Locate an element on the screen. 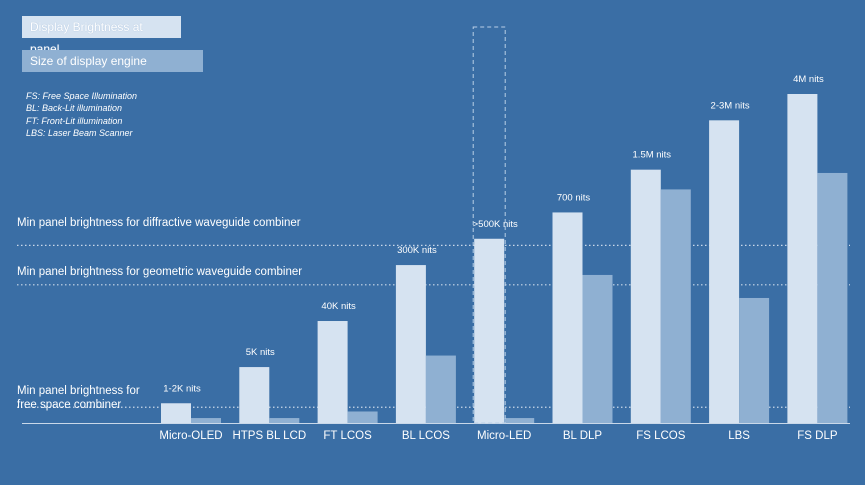  bar-bl-lcos-s0 is located at coordinates (410, 344).